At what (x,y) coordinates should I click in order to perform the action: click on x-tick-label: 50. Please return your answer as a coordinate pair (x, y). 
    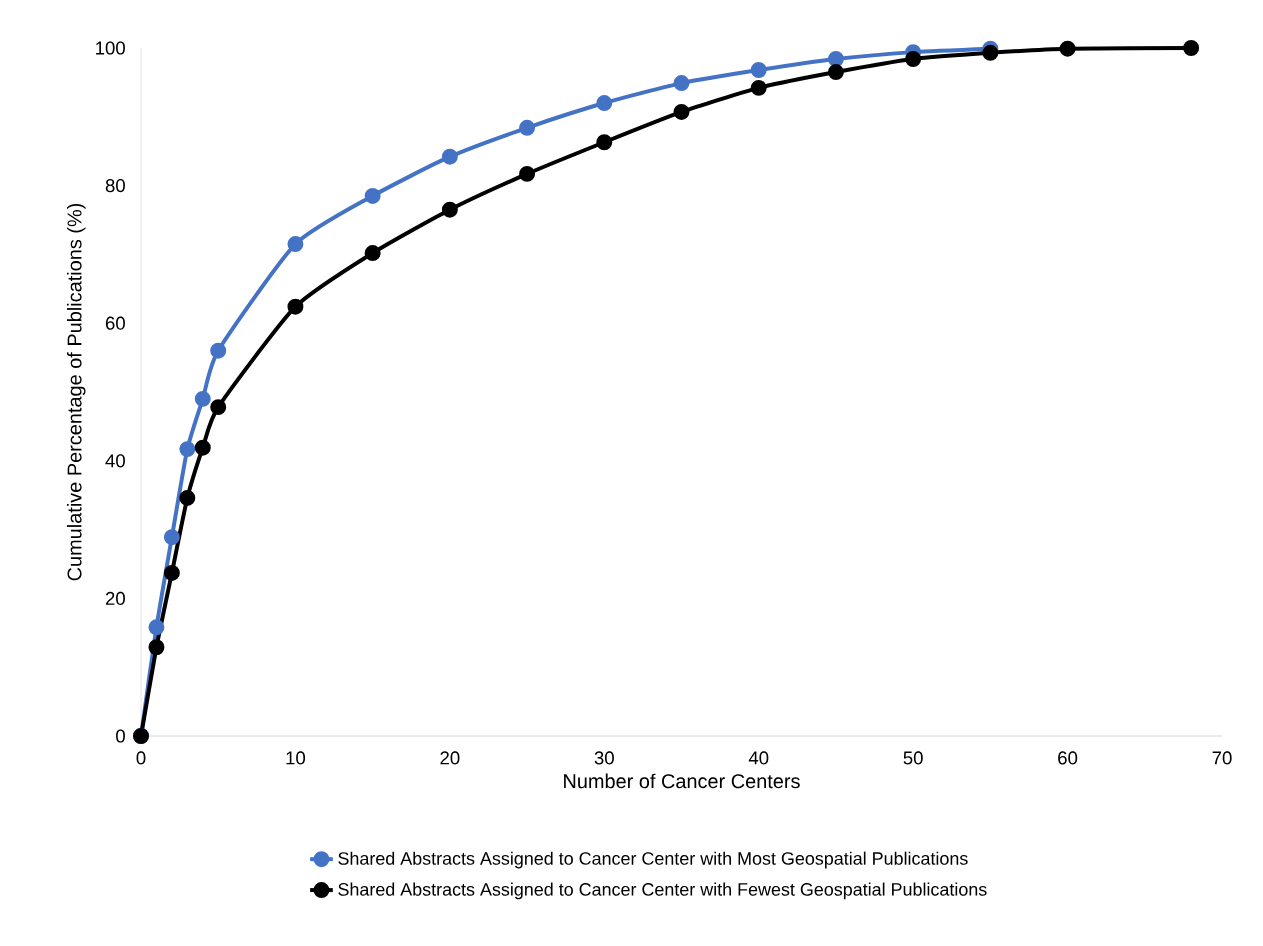
    Looking at the image, I should click on (913, 758).